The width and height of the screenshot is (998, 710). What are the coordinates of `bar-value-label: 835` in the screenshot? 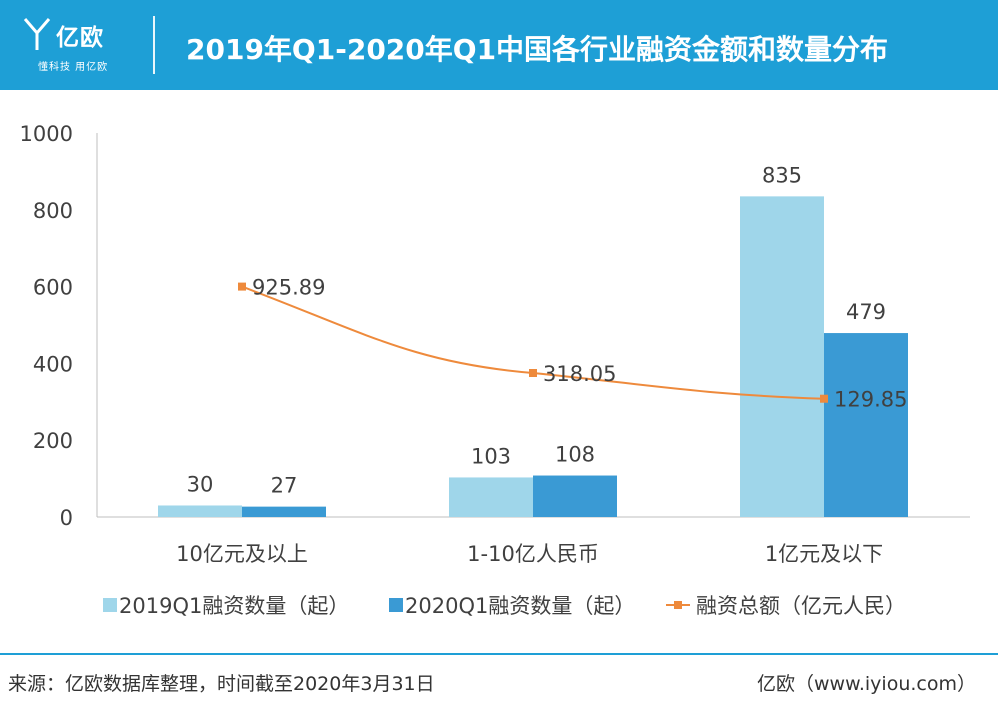 It's located at (782, 175).